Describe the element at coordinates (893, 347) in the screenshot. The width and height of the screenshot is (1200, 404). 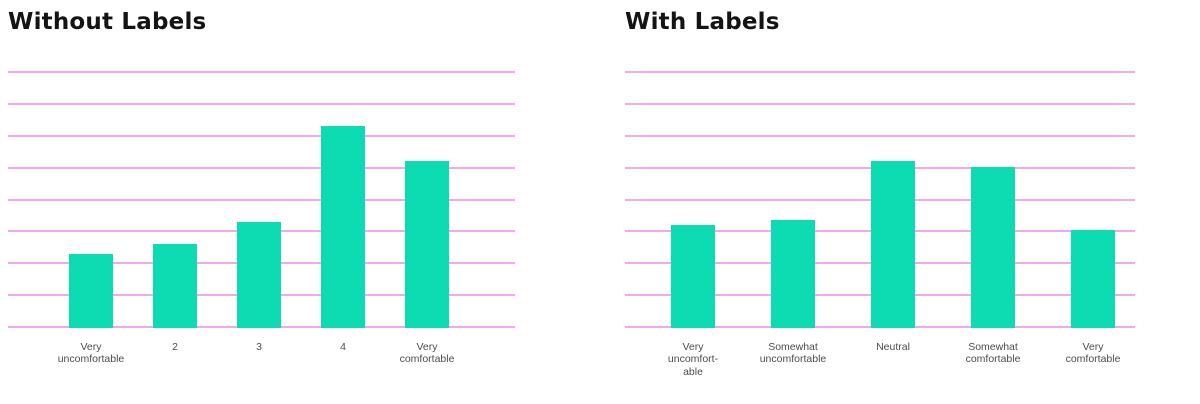
I see `x-axis-label: Neutral` at that location.